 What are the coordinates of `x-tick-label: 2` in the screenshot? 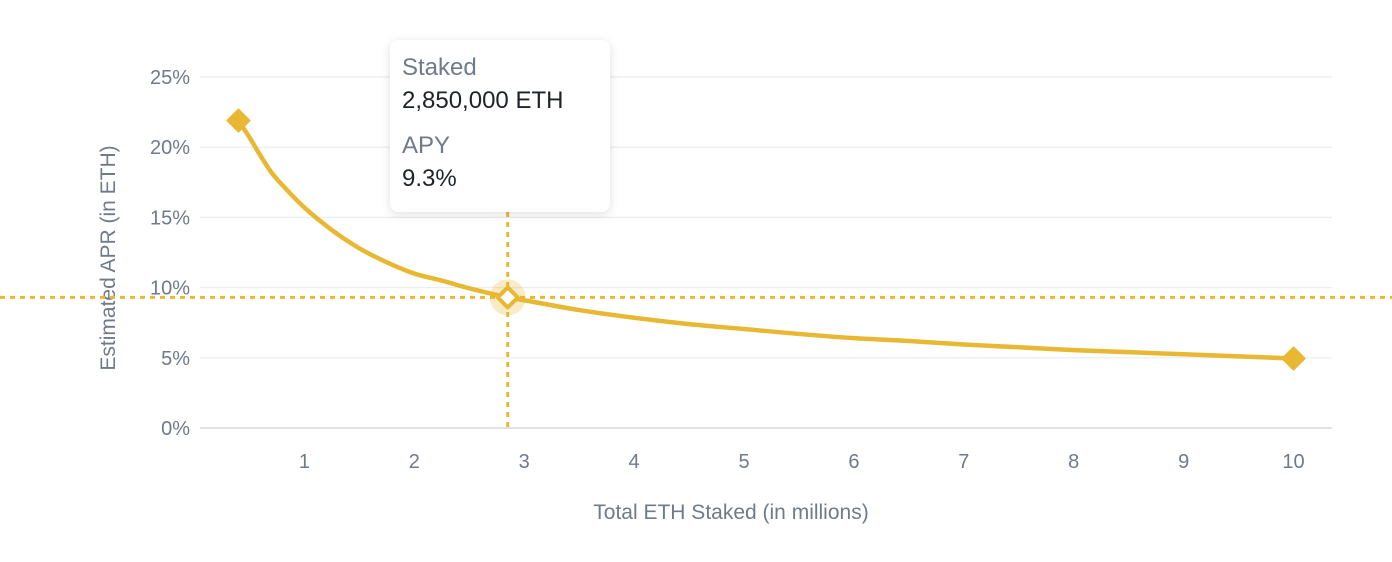 It's located at (414, 462).